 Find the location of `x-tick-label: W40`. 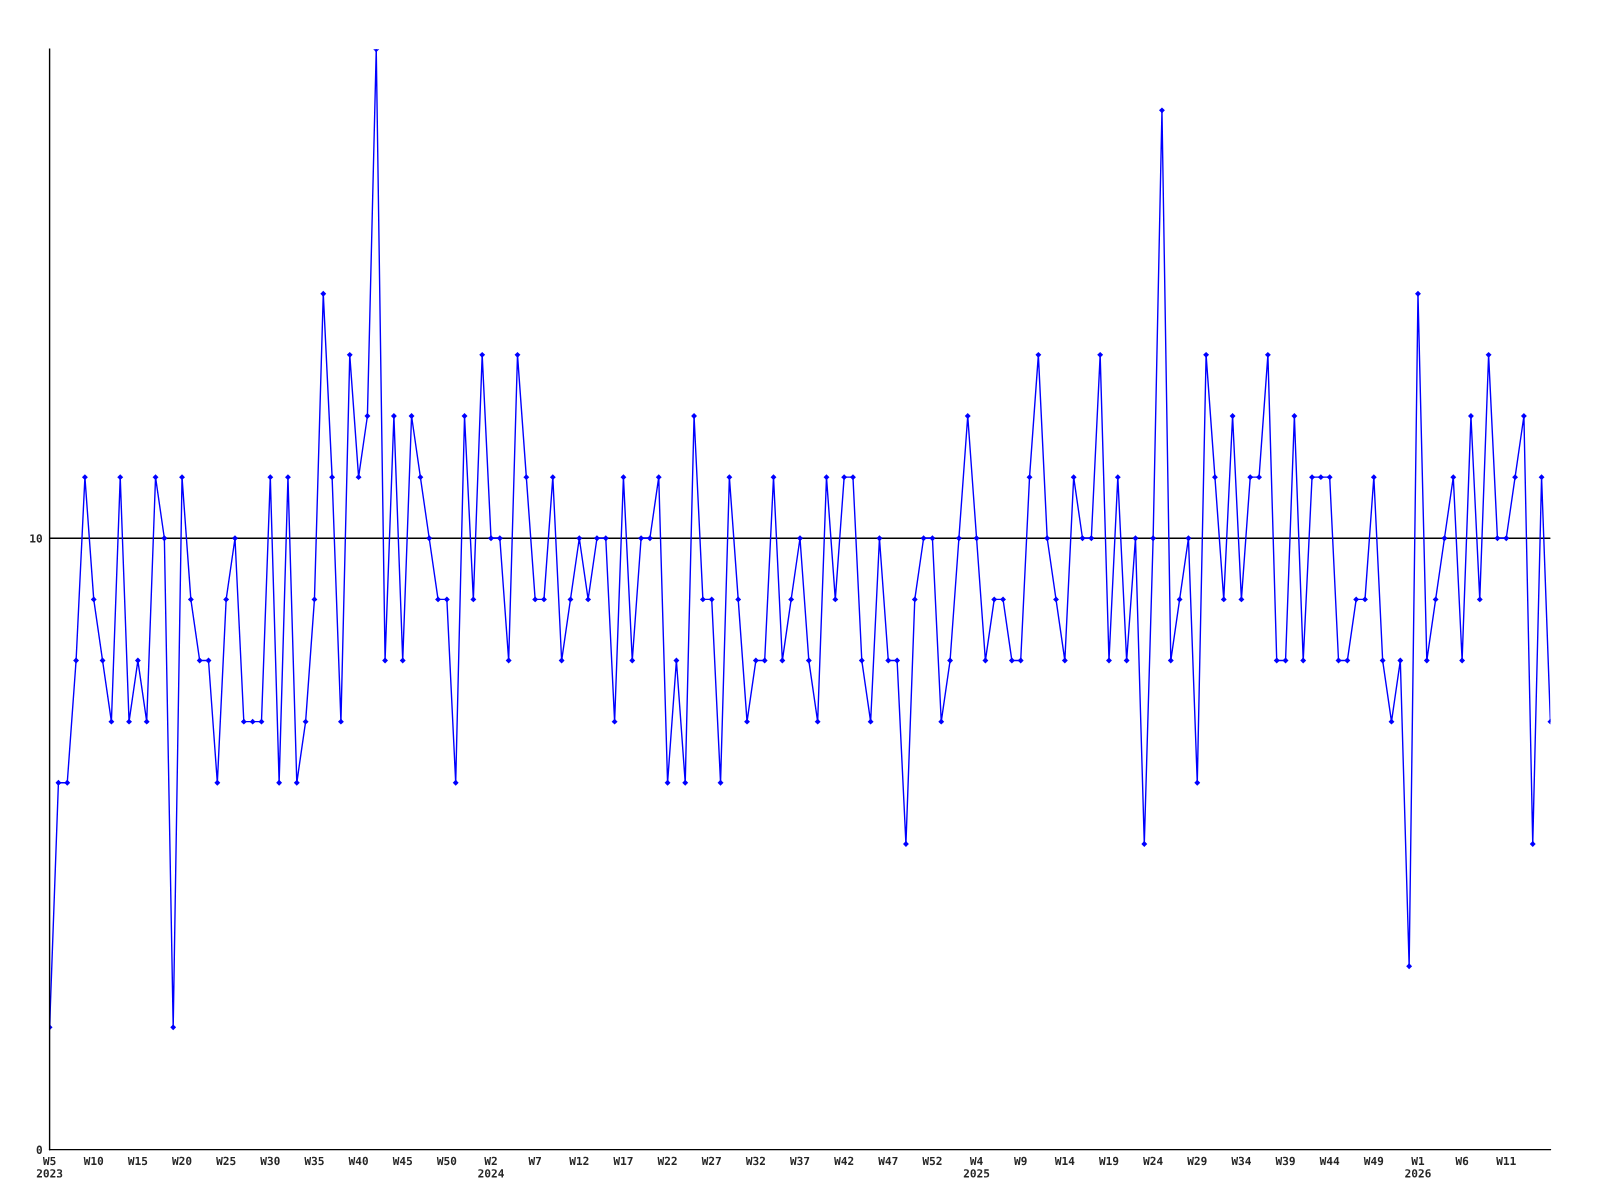

x-tick-label: W40 is located at coordinates (358, 1161).